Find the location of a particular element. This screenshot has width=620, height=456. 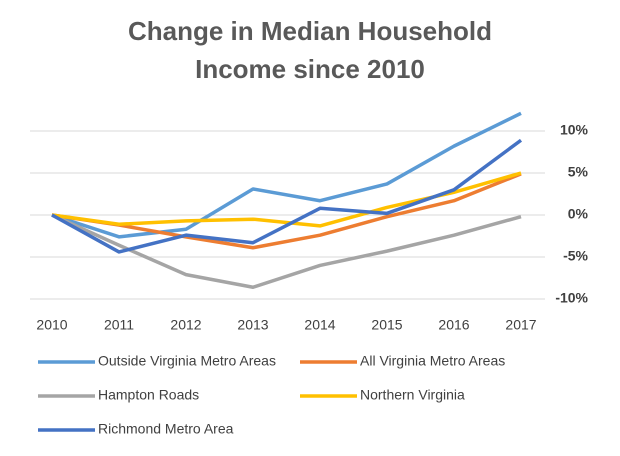

x-tick-label: 2012 is located at coordinates (185, 325).